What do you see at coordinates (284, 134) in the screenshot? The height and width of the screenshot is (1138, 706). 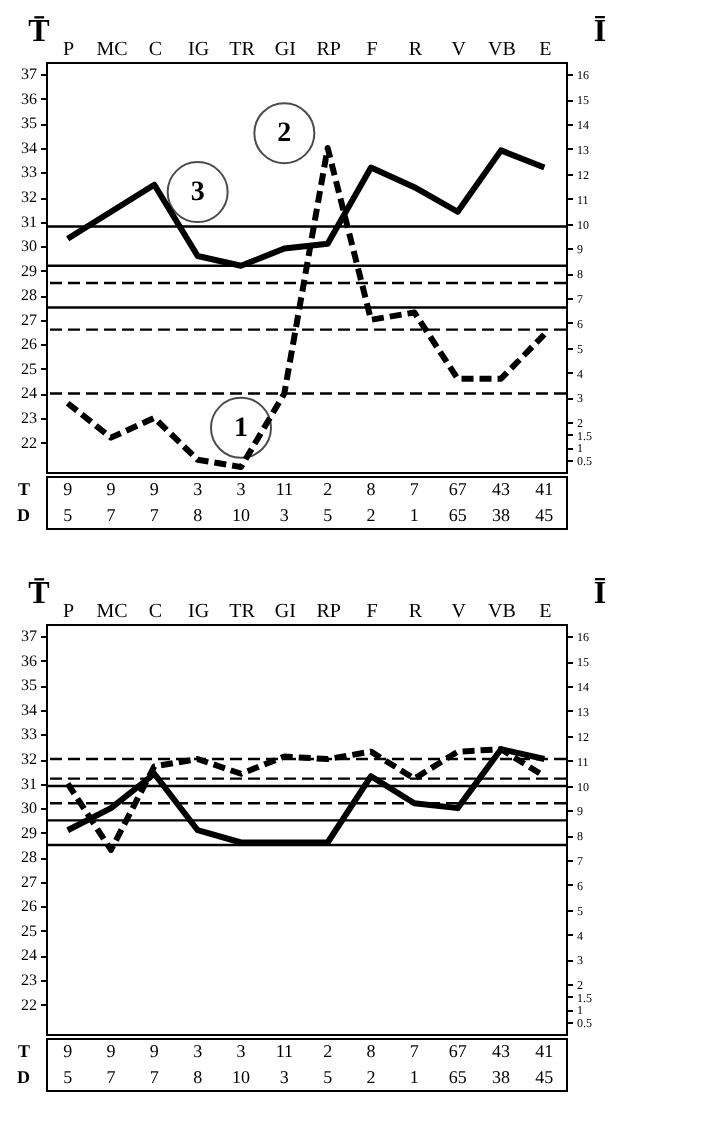 I see `annotation: 2` at bounding box center [284, 134].